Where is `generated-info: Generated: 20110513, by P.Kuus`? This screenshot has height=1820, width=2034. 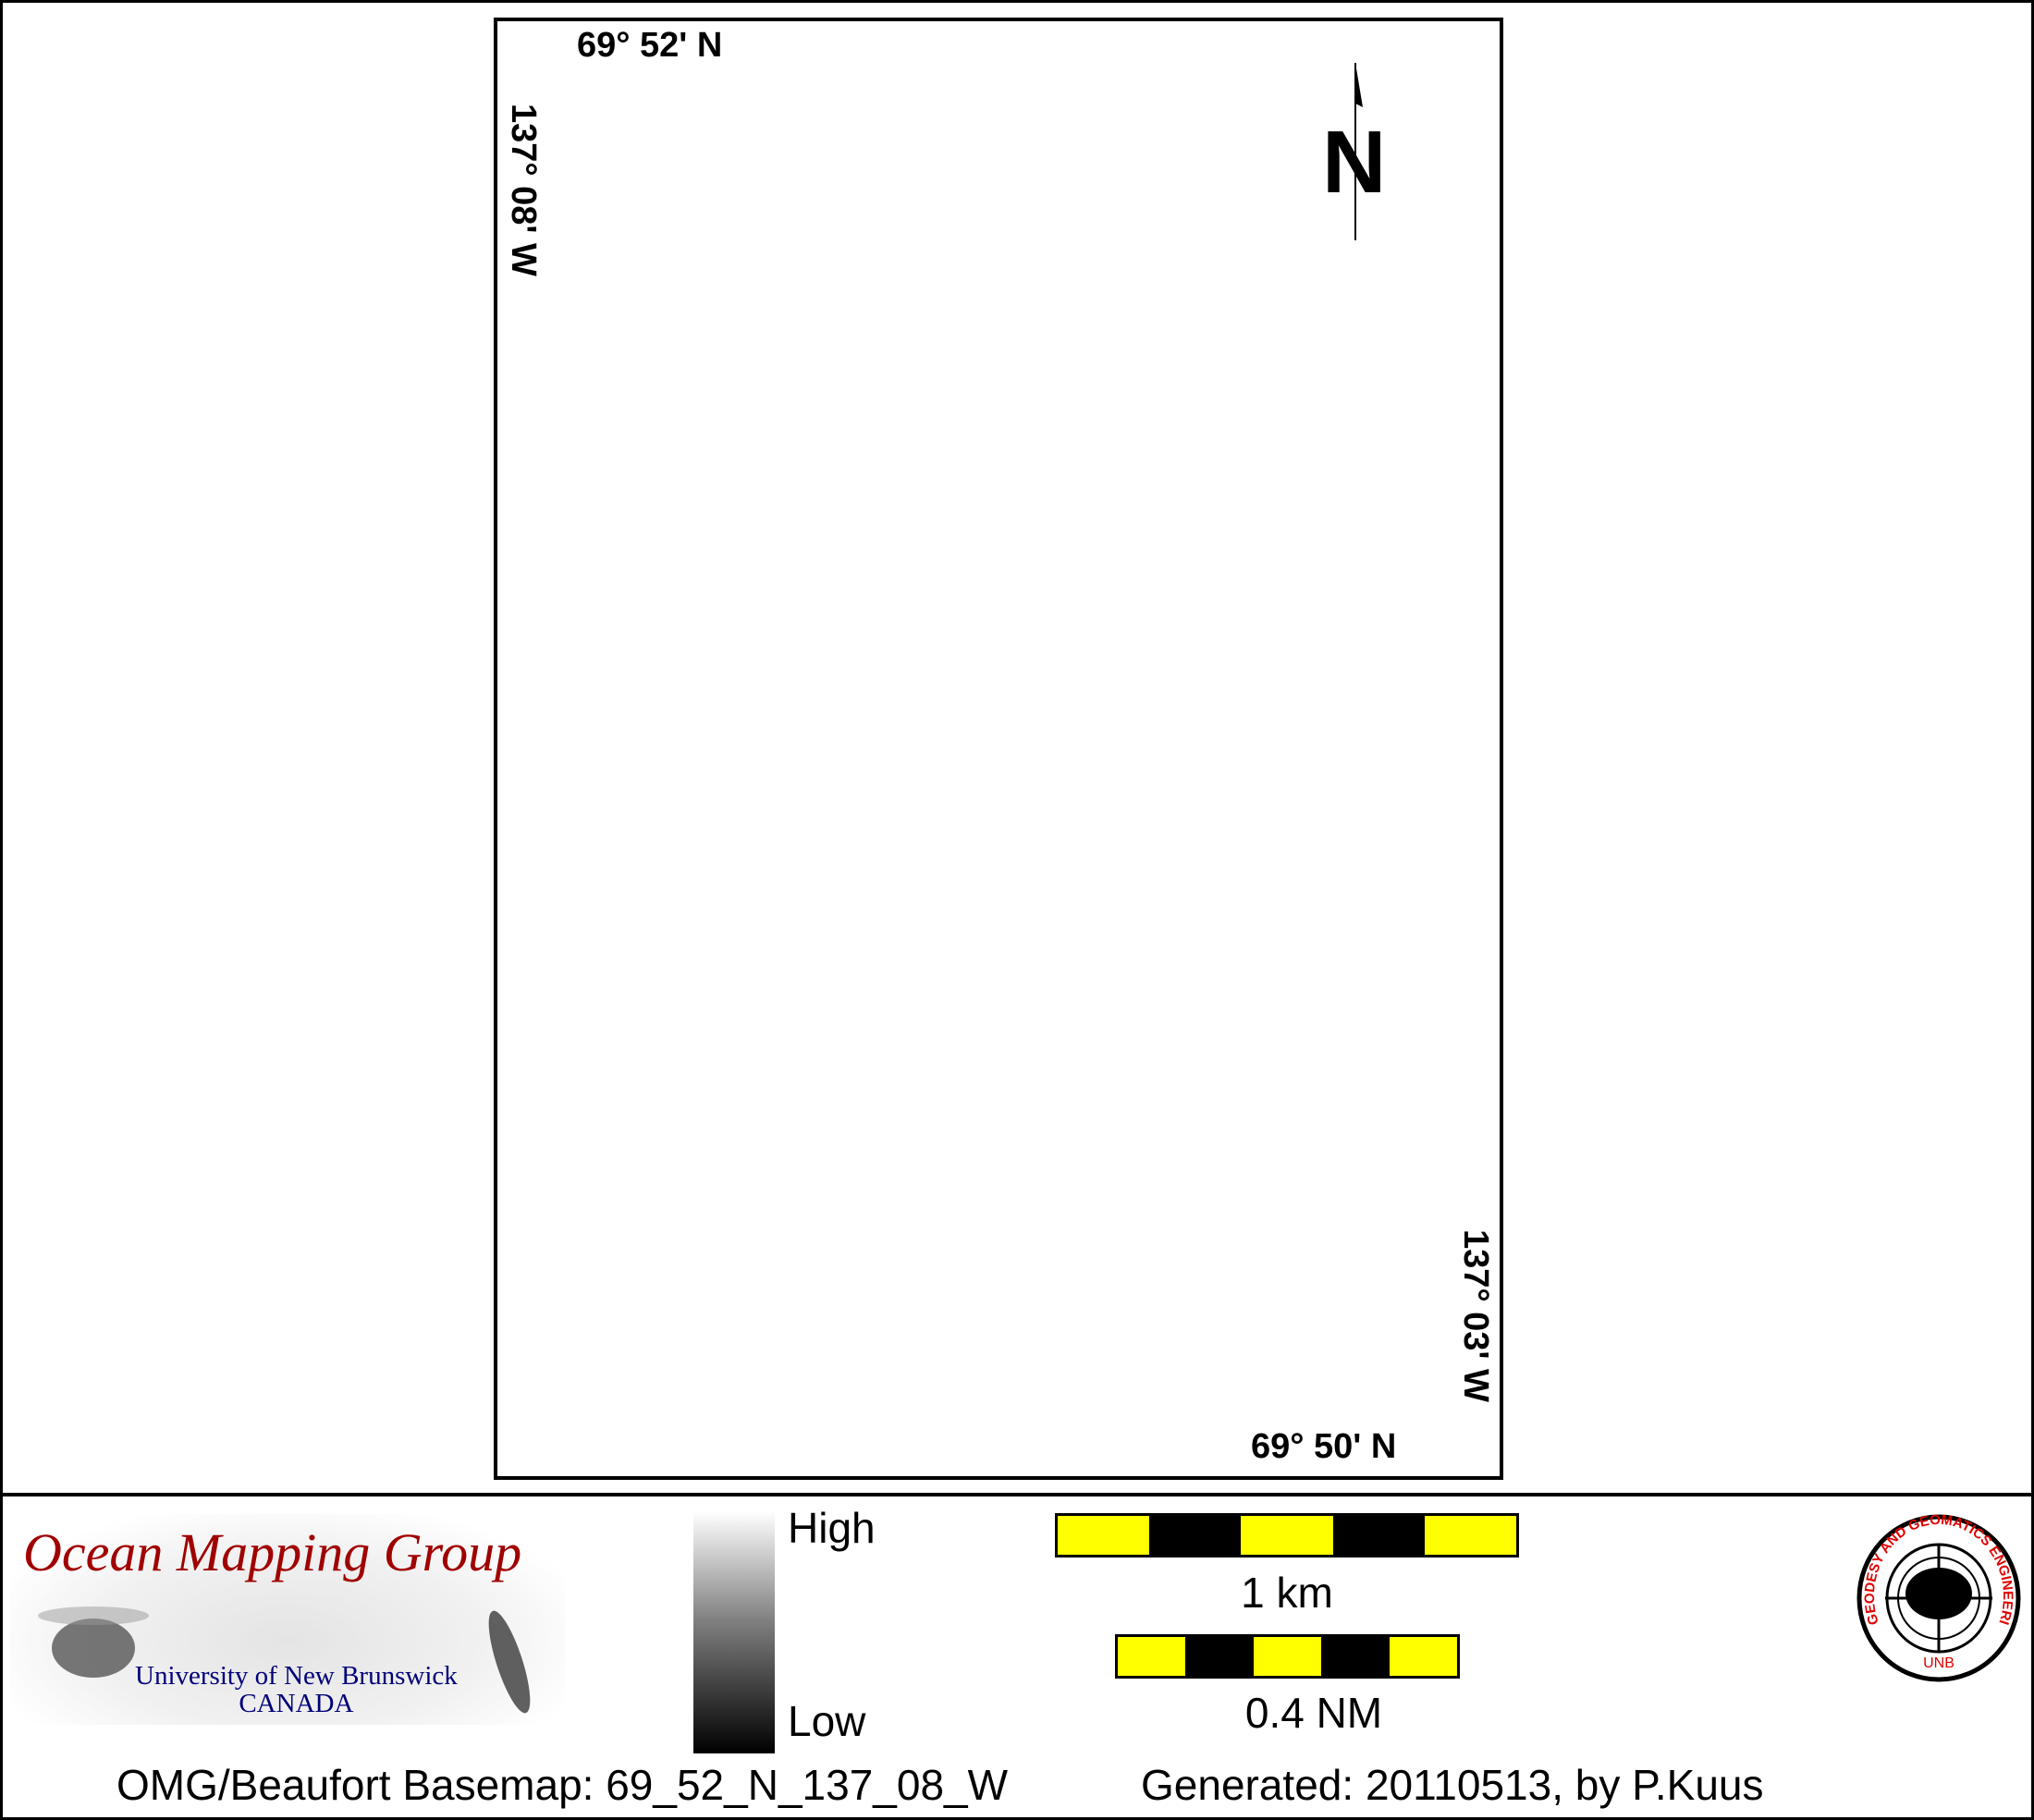
generated-info: Generated: 20110513, by P.Kuus is located at coordinates (1453, 1785).